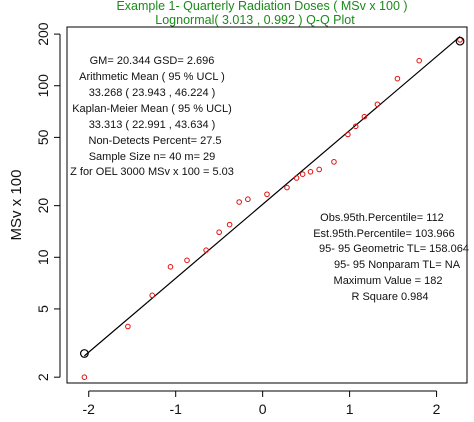  What do you see at coordinates (43, 137) in the screenshot?
I see `y-tick-label: 50` at bounding box center [43, 137].